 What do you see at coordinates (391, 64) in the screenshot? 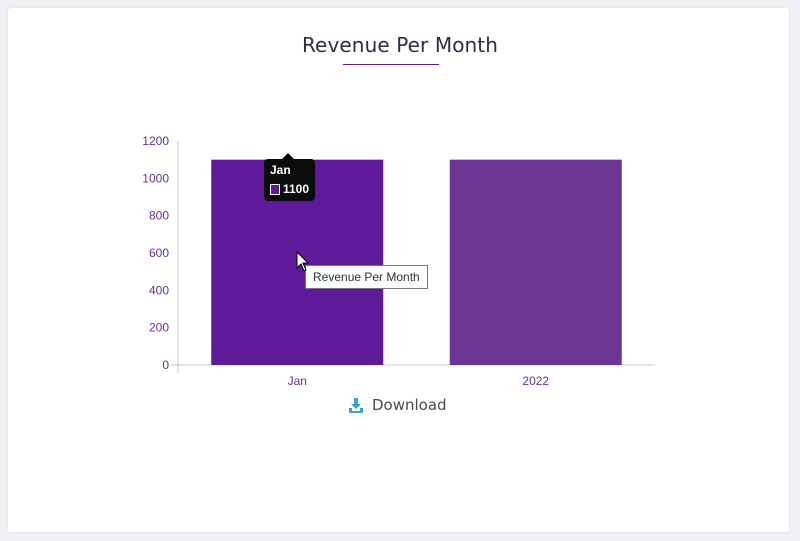
I see `title-underline` at bounding box center [391, 64].